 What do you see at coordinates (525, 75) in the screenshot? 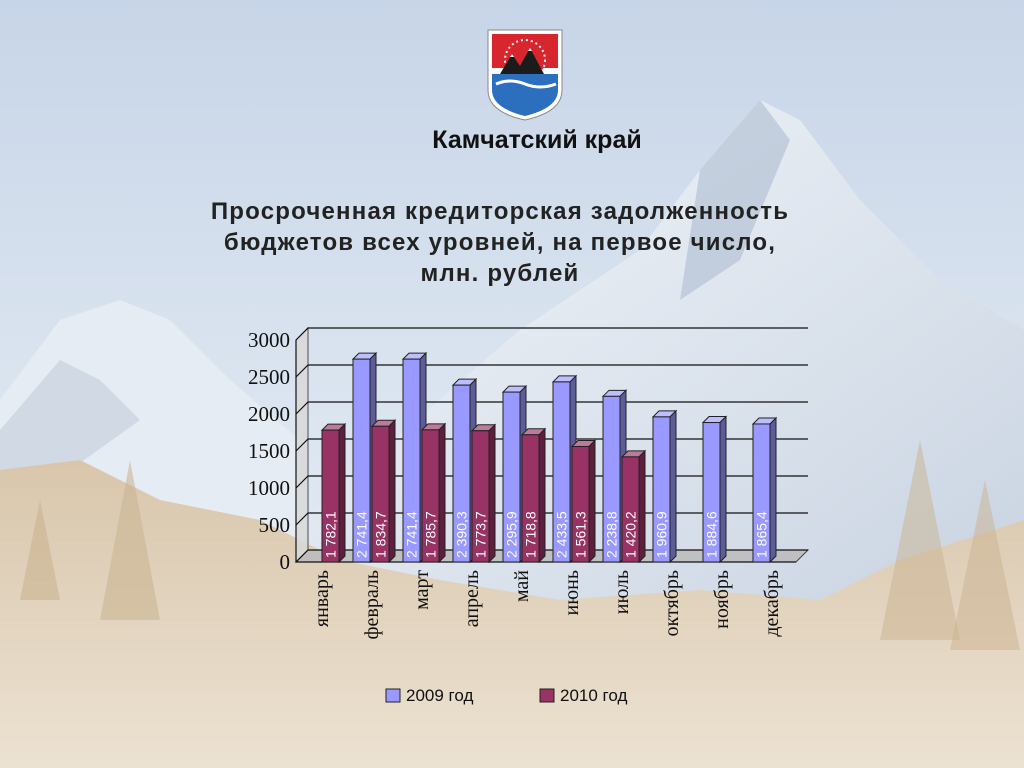
I see `kamchatka-coat-of-arms` at bounding box center [525, 75].